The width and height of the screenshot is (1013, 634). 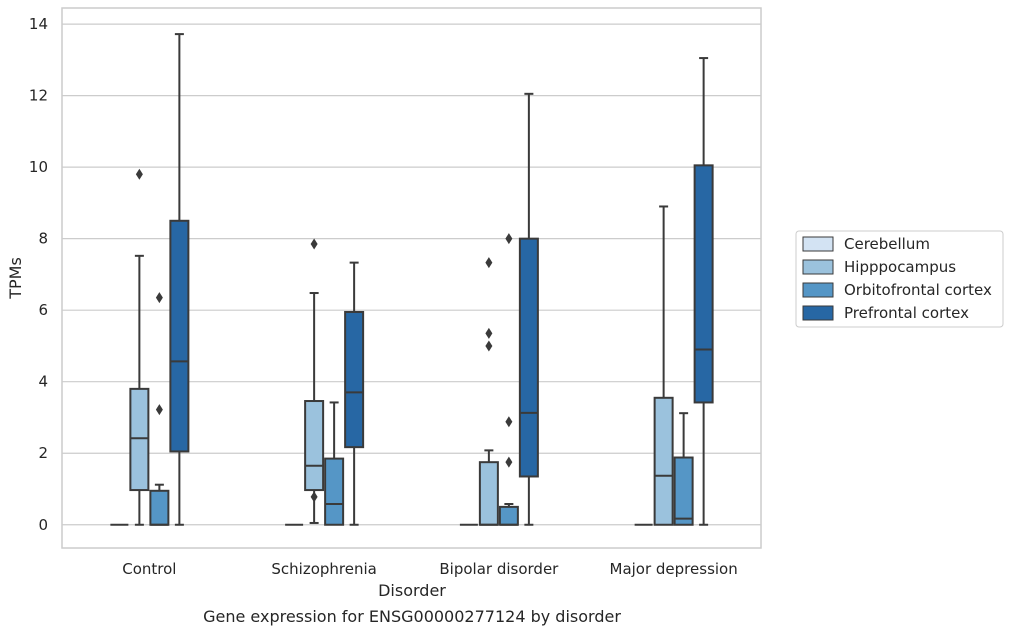 What do you see at coordinates (43, 382) in the screenshot?
I see `y-tick-label: 4` at bounding box center [43, 382].